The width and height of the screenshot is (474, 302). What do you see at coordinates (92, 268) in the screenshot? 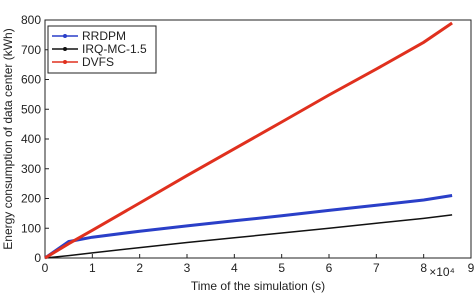
I see `x-tick-label: 1` at bounding box center [92, 268].